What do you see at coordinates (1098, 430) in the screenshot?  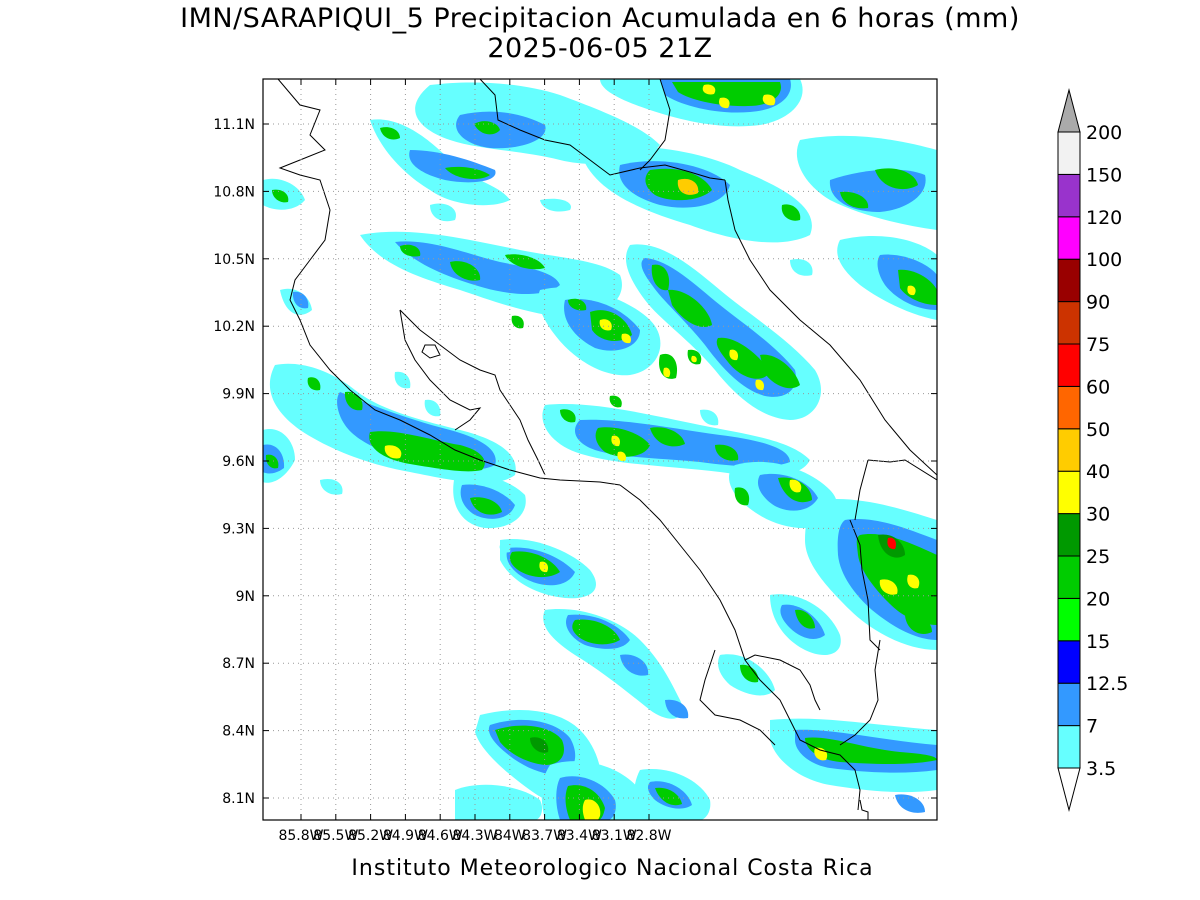 I see `colorbar-label: 50` at bounding box center [1098, 430].